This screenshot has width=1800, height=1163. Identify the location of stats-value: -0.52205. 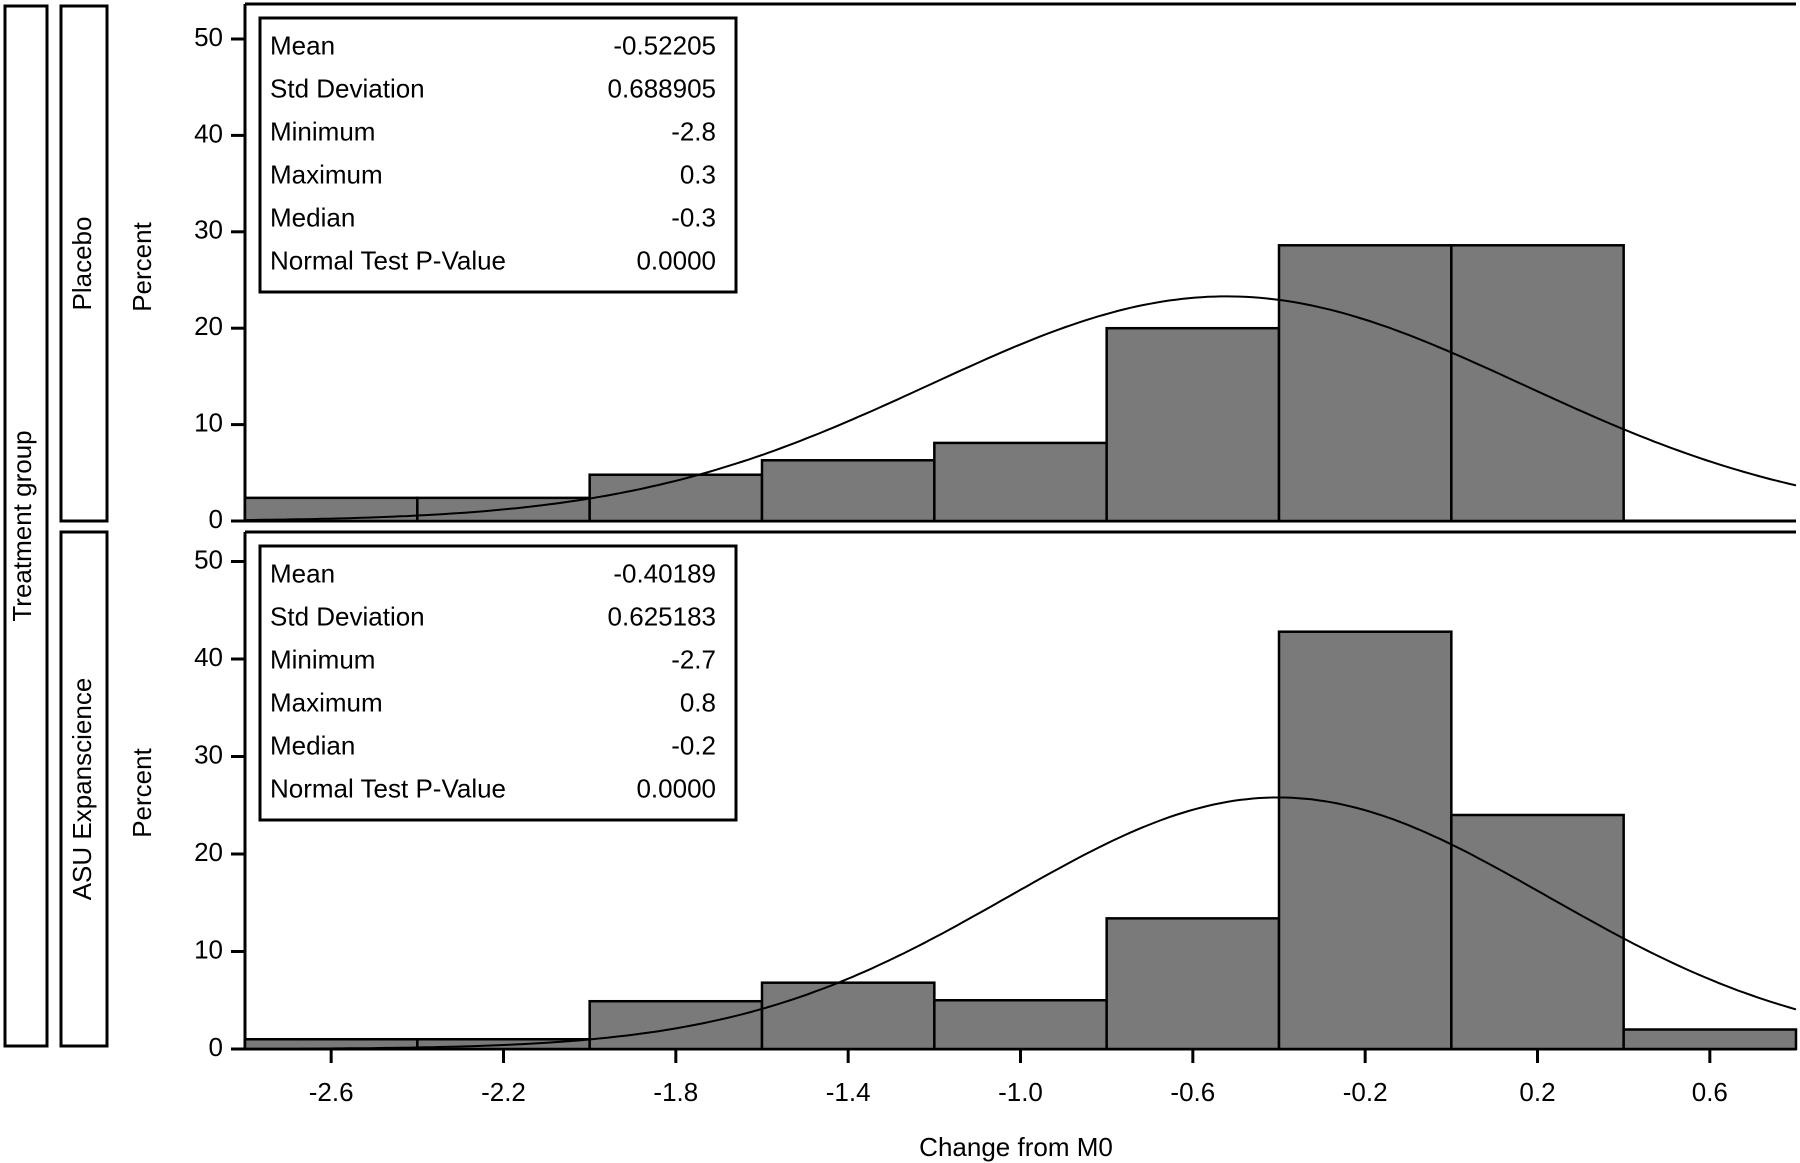
(664, 45).